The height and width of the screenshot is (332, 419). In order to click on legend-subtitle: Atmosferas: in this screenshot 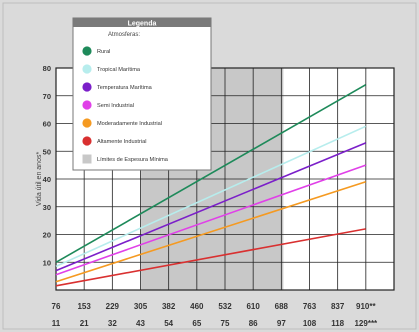, I will do `click(124, 35)`.